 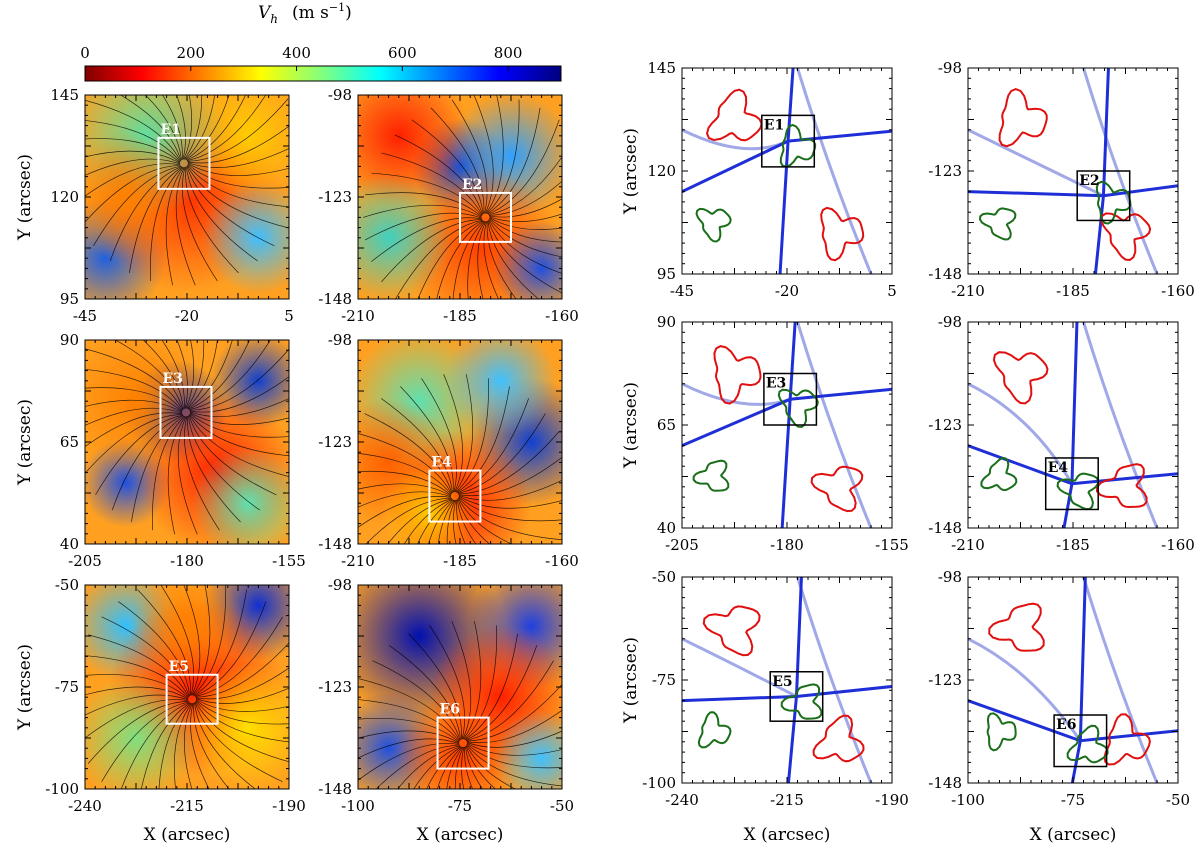 I want to click on x-axis-title: X (arcsec), so click(x=1073, y=835).